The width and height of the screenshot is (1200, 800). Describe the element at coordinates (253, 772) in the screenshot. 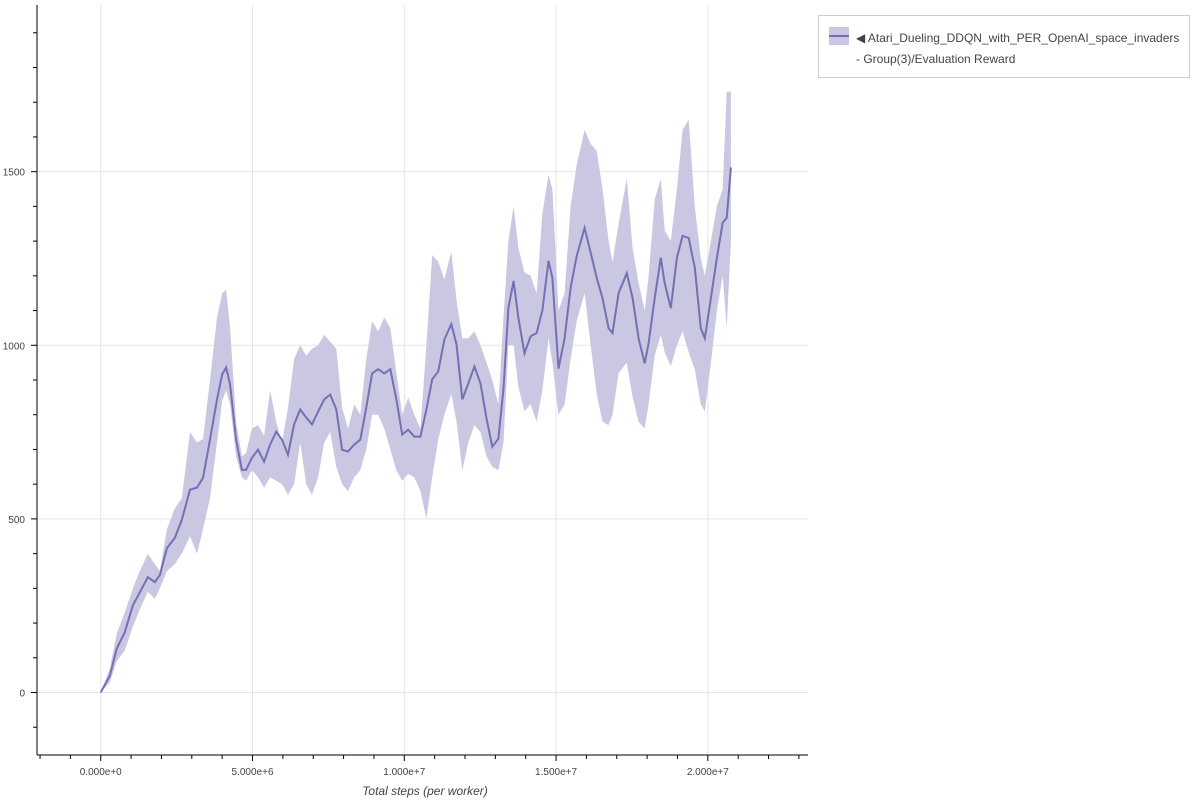

I see `x-tick-label: 5.000e+6` at that location.